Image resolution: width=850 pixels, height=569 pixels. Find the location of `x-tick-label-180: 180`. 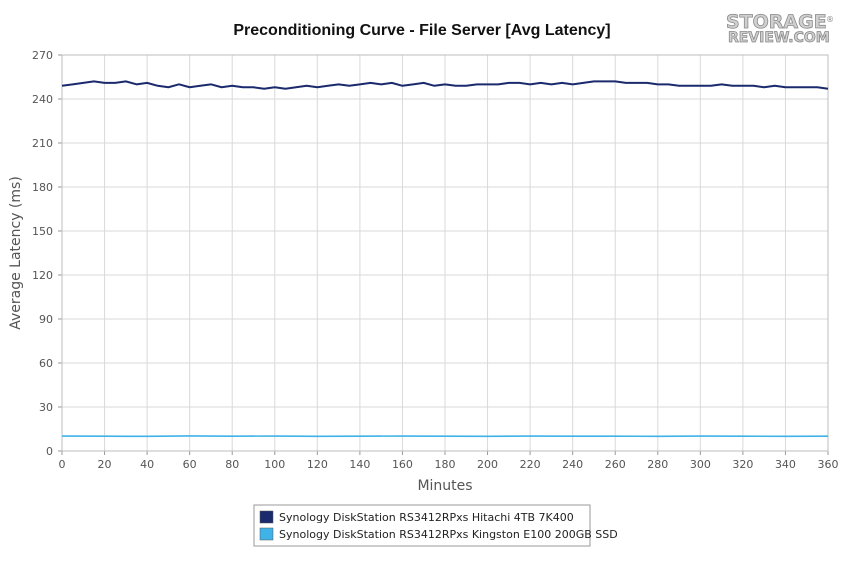

x-tick-label-180: 180 is located at coordinates (445, 464).